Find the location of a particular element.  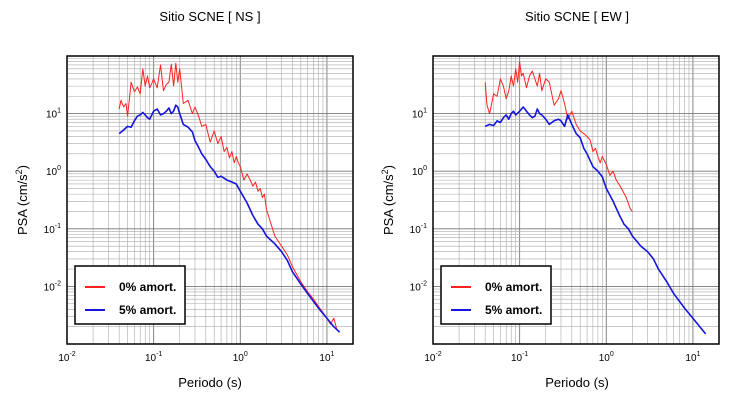

chart-title: Sitio SCNE [ NS ] is located at coordinates (209, 16).